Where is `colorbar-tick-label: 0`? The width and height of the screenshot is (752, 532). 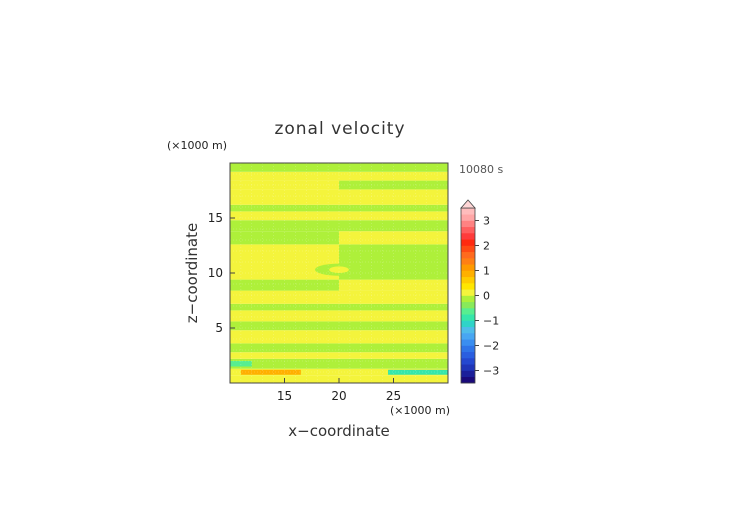
colorbar-tick-label: 0 is located at coordinates (486, 296).